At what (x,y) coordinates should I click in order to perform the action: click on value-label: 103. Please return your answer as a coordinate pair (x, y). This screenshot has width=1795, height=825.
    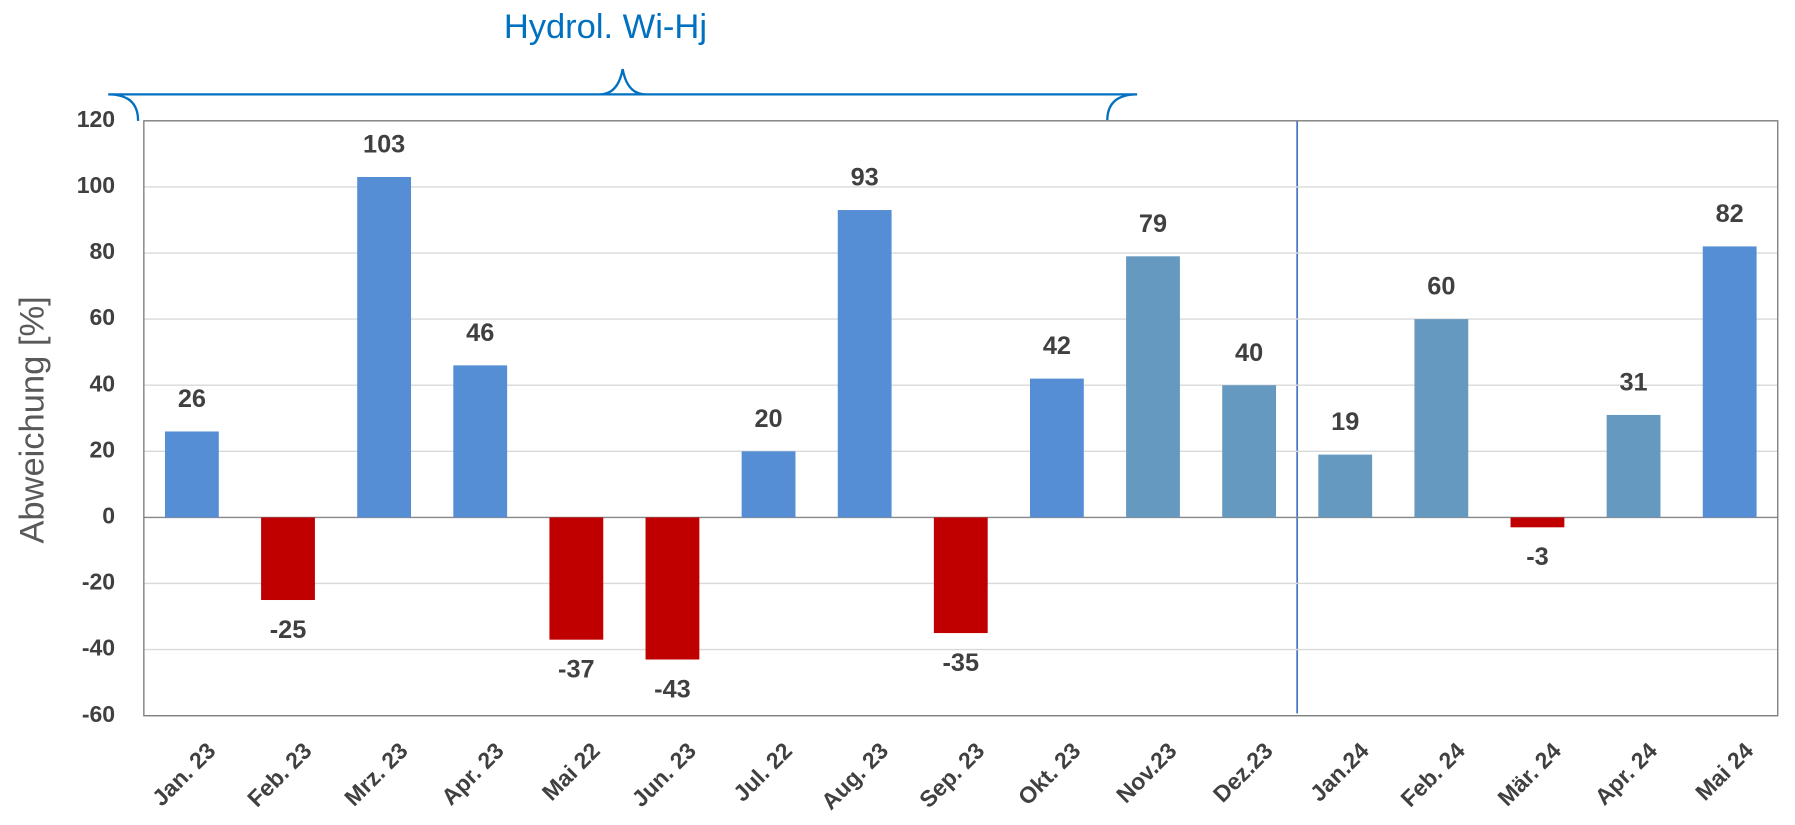
    Looking at the image, I should click on (384, 145).